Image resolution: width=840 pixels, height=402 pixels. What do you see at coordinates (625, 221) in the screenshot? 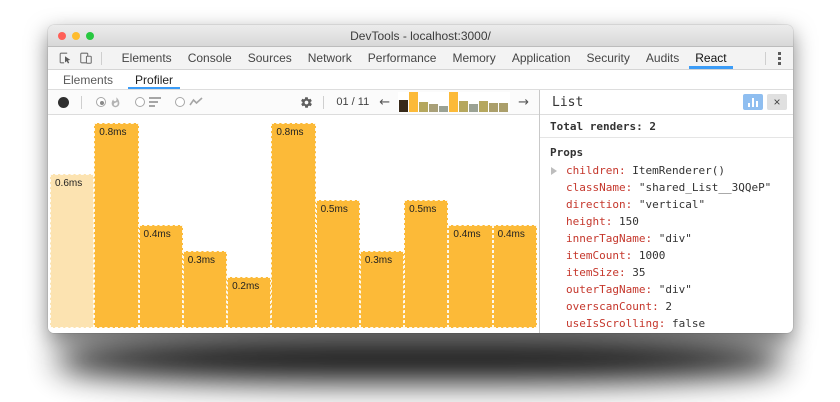
I see `prop-value: 150` at bounding box center [625, 221].